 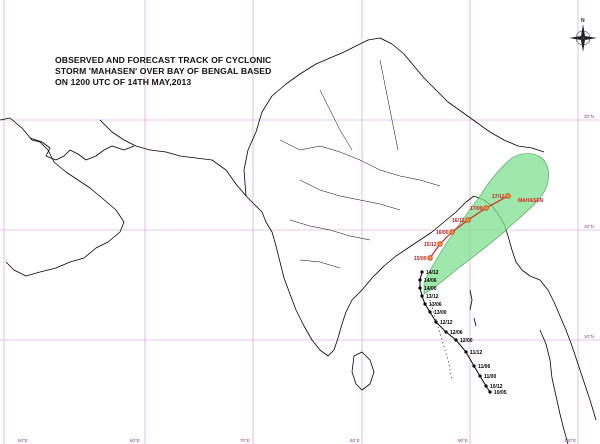 What do you see at coordinates (82, 149) in the screenshot?
I see `persian-gulf-coast` at bounding box center [82, 149].